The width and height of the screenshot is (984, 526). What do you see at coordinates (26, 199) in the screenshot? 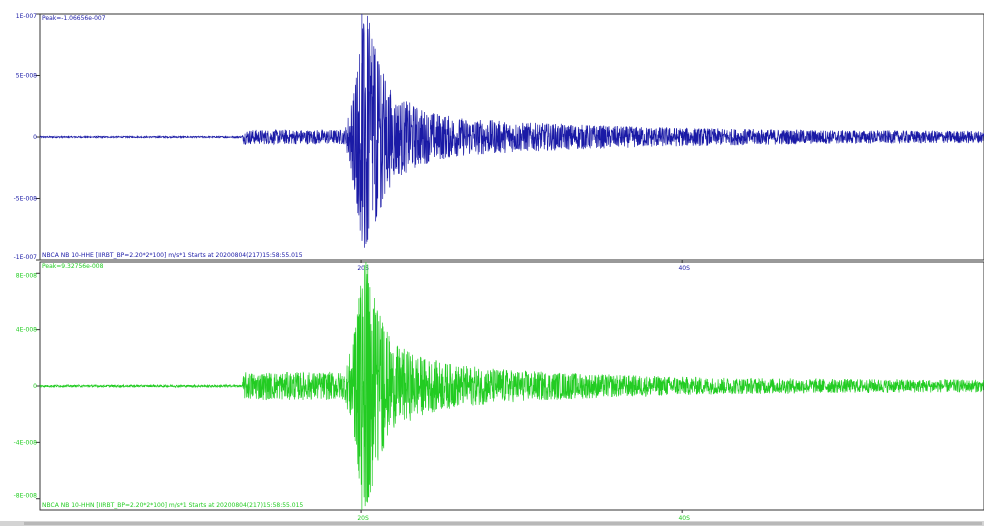
I see `y-tick-label: -5E-008` at bounding box center [26, 199].